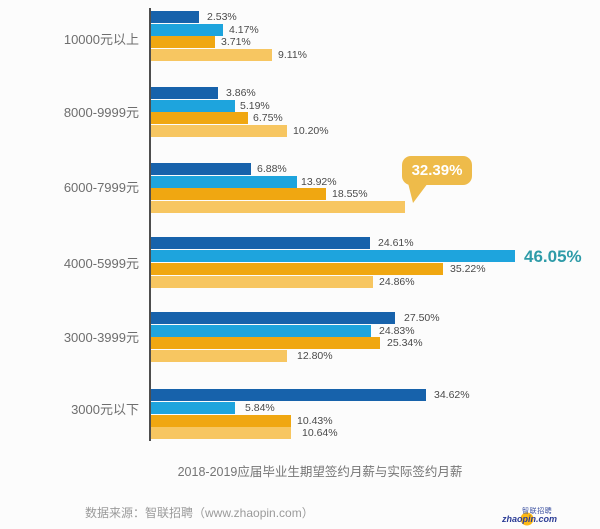 Image resolution: width=600 pixels, height=529 pixels. Describe the element at coordinates (537, 510) in the screenshot. I see `svg-text: 智联招聘` at that location.